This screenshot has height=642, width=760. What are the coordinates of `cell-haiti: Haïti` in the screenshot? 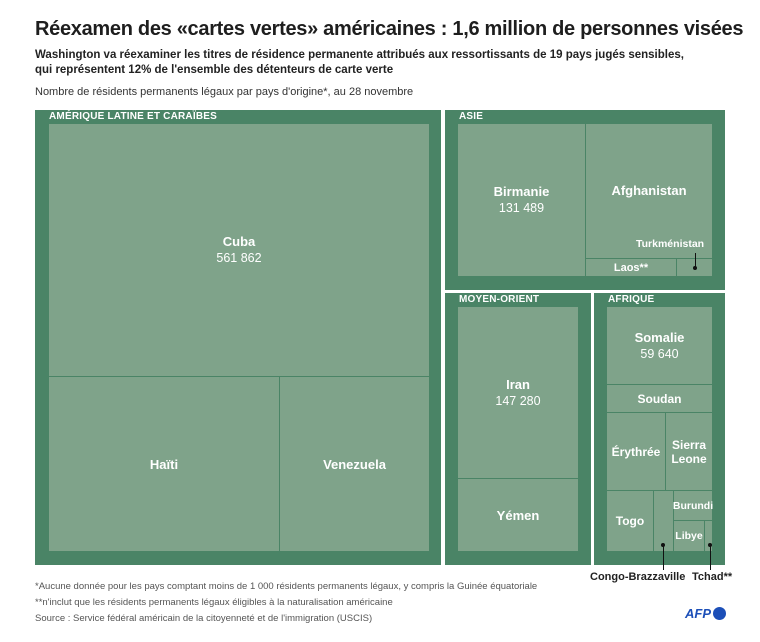 It's located at (164, 464).